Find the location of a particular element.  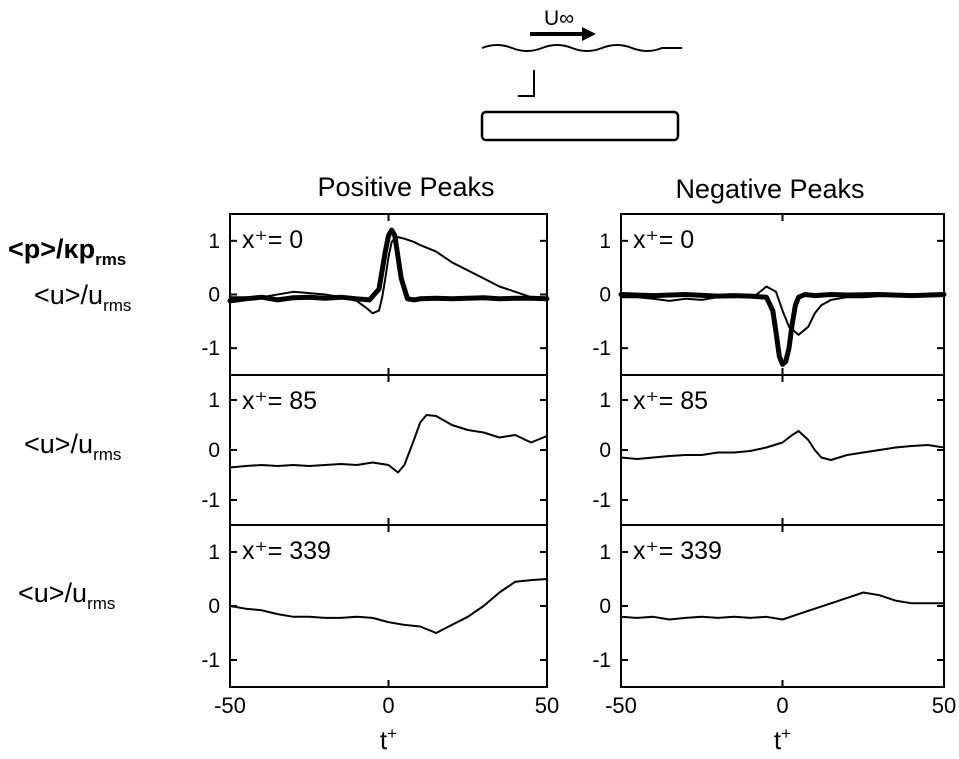

free-surface-line is located at coordinates (581, 48).